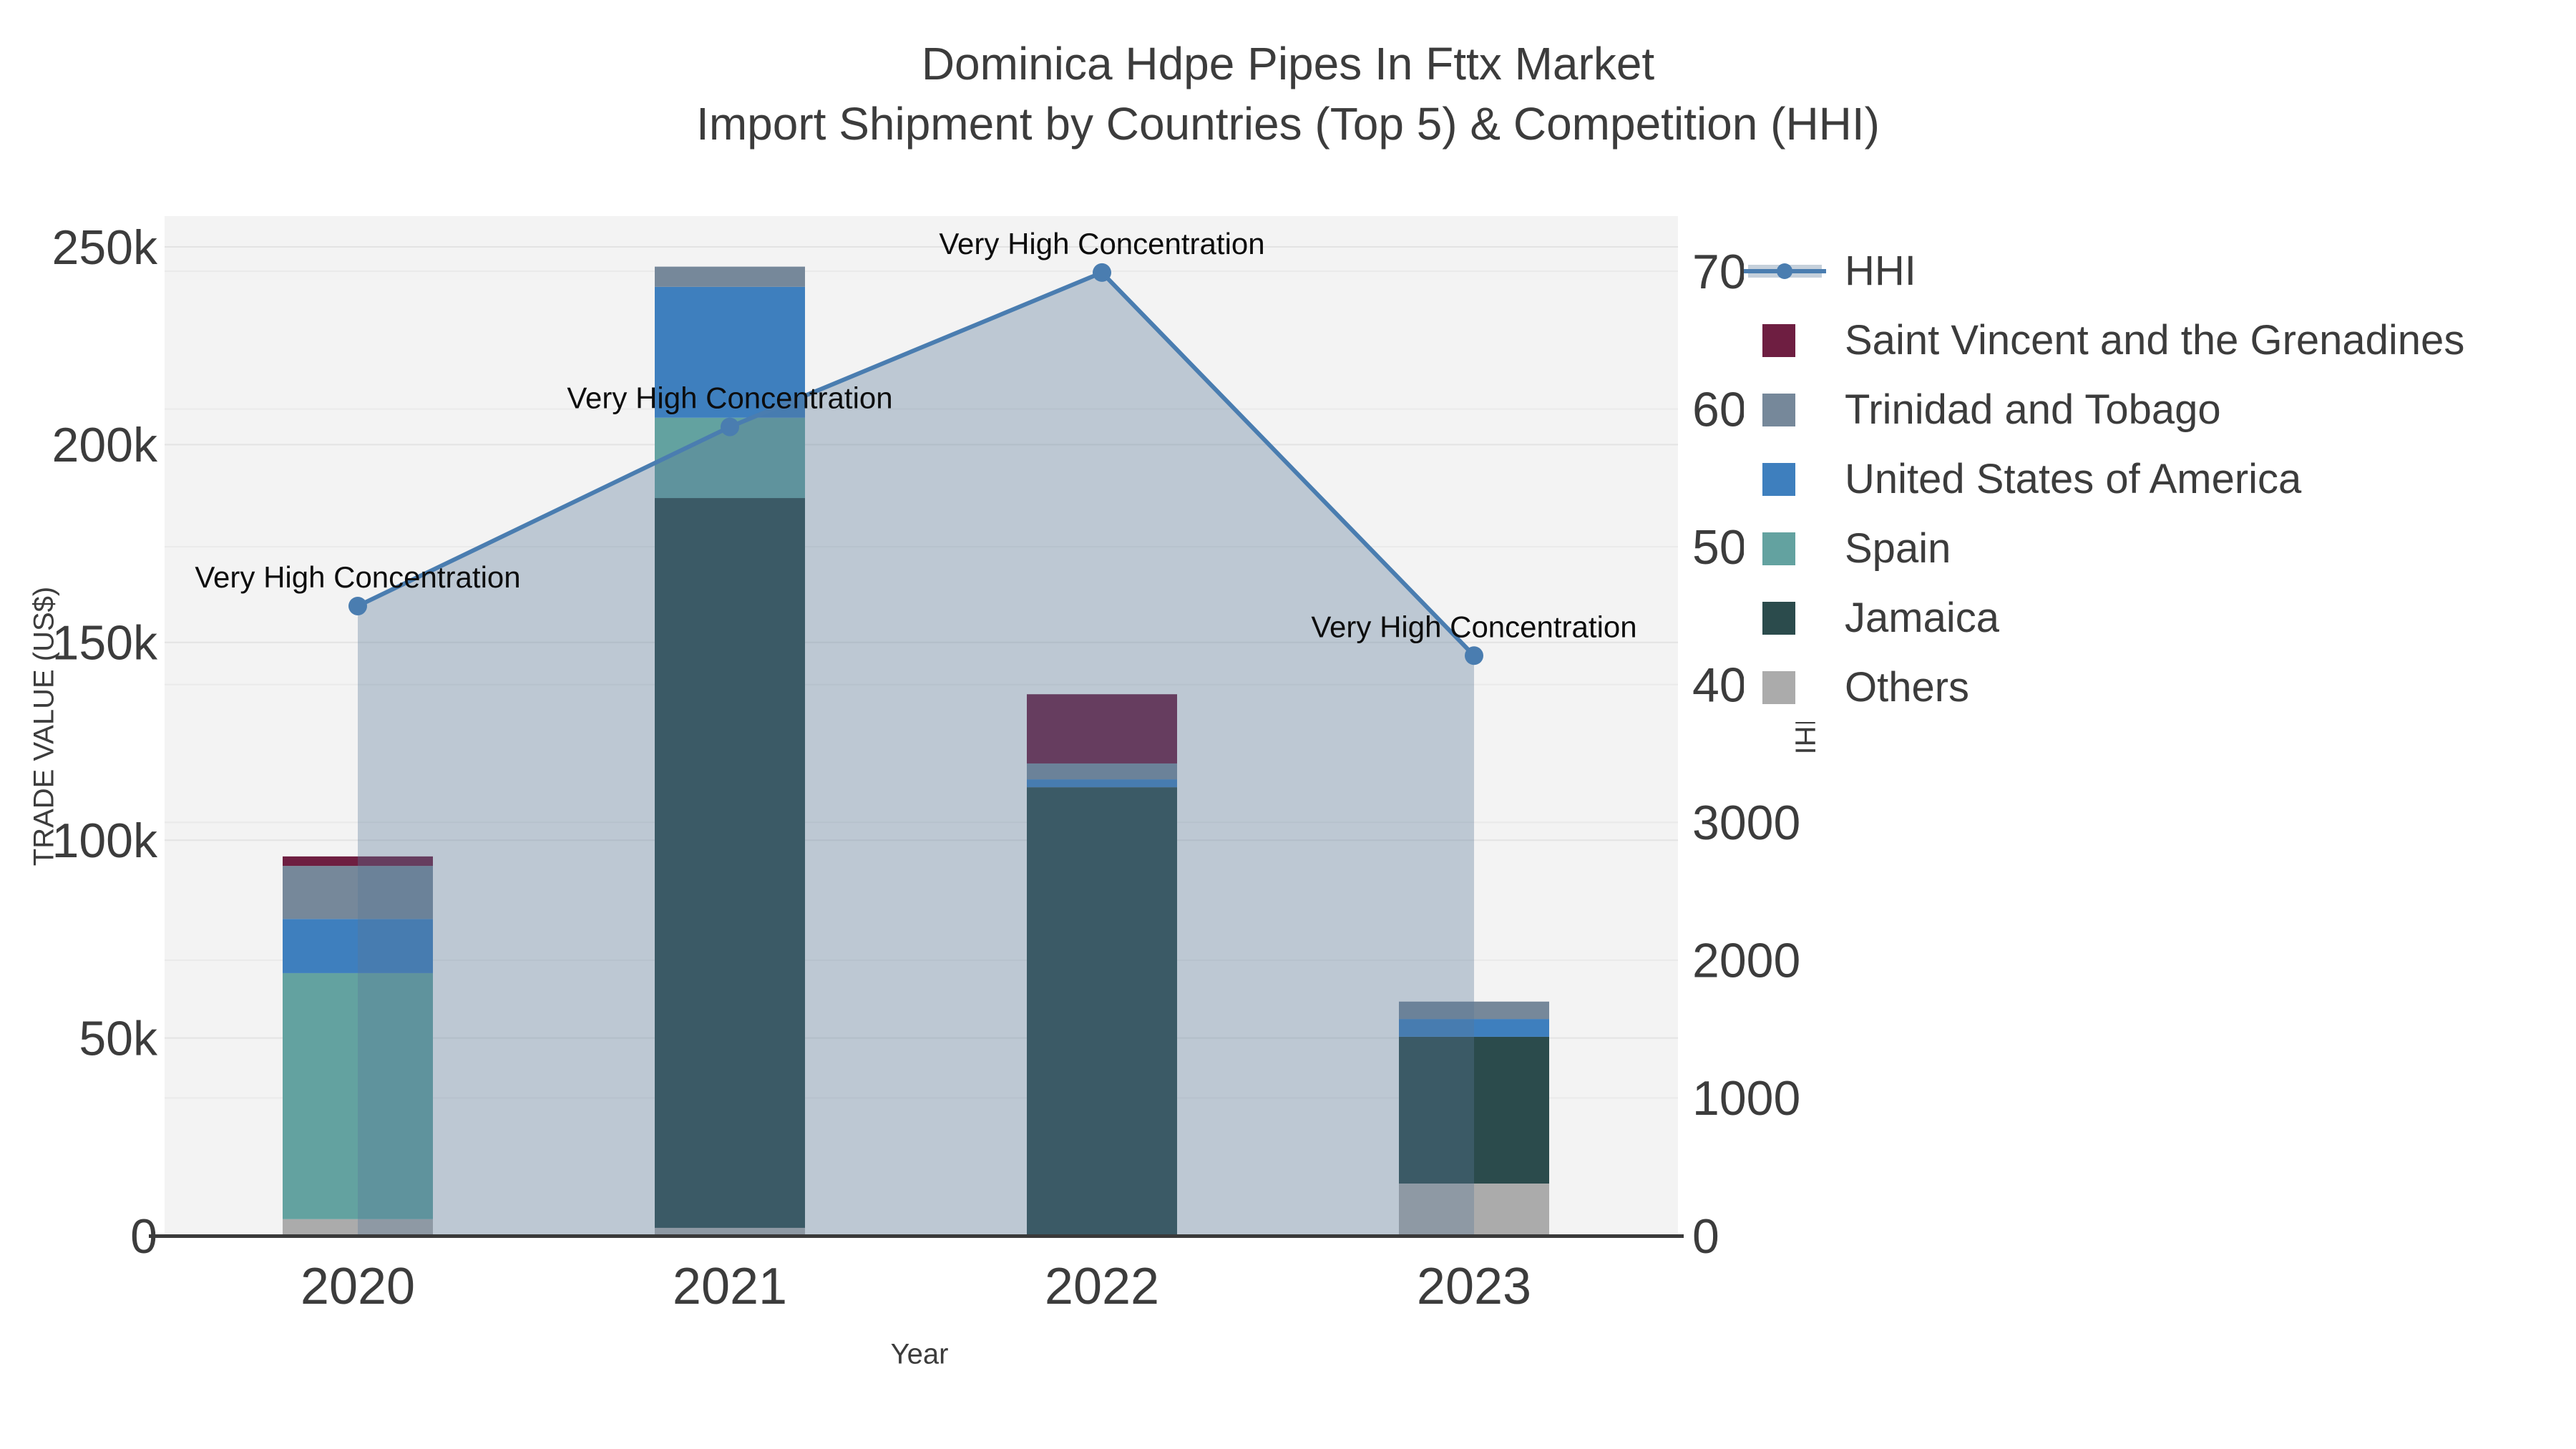  I want to click on left-axis-title: TRADE VALUE (US$), so click(44, 726).